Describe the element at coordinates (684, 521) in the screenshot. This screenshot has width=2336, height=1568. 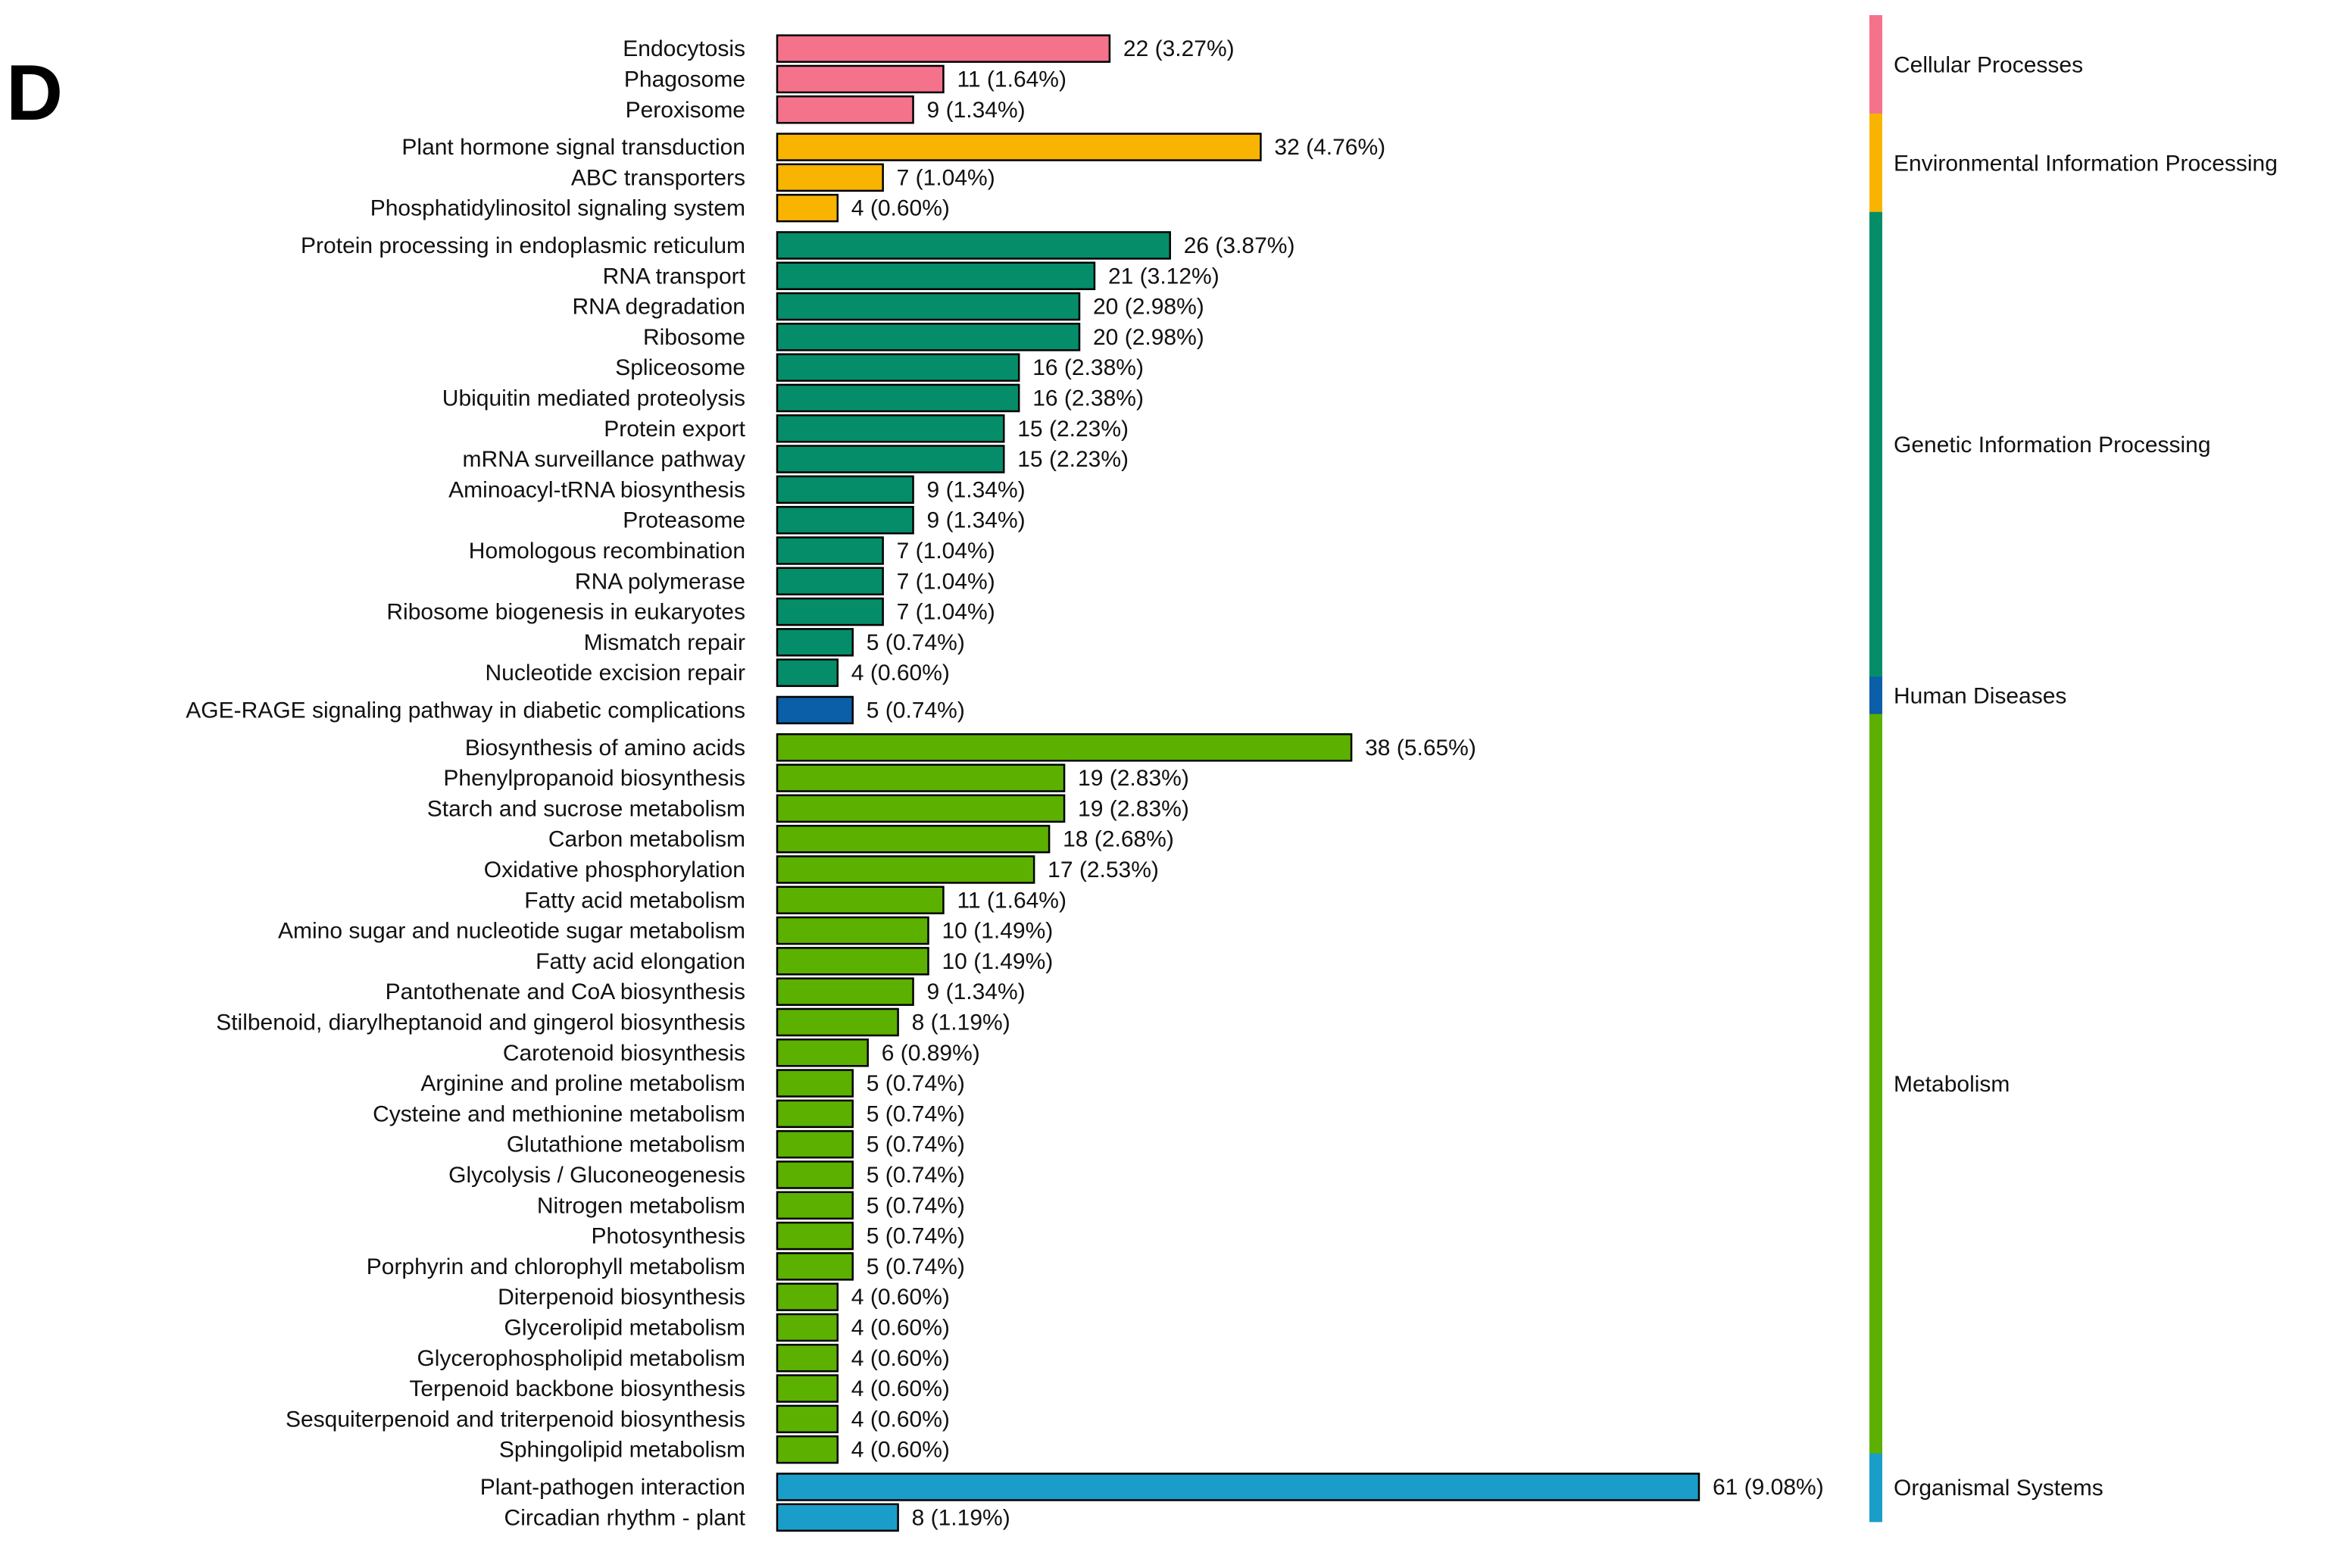
I see `bar-label-proteasome: Proteasome` at that location.